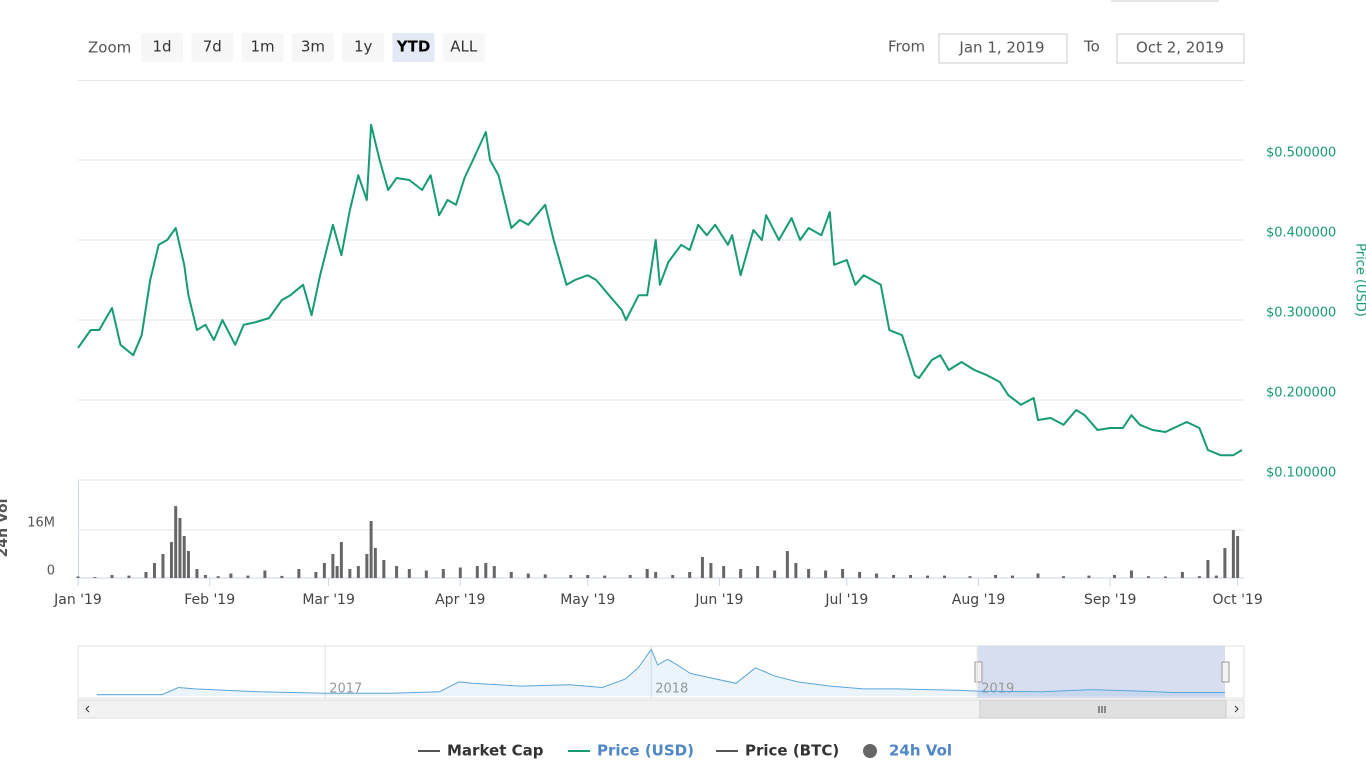 Image resolution: width=1366 pixels, height=768 pixels. I want to click on x-tick-label: Feb '19, so click(209, 600).